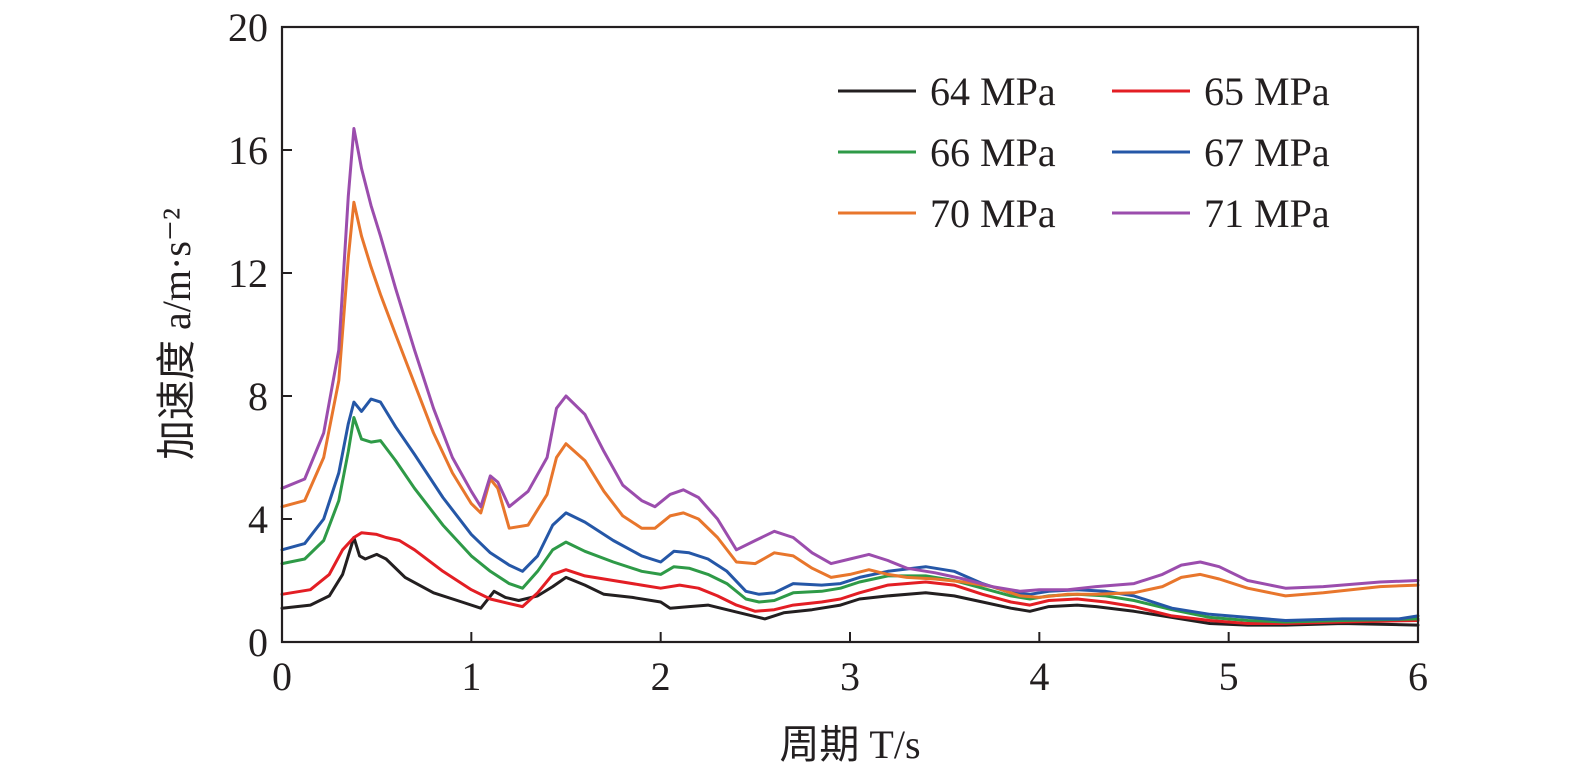  I want to click on legend-label: 64 MPa, so click(993, 91).